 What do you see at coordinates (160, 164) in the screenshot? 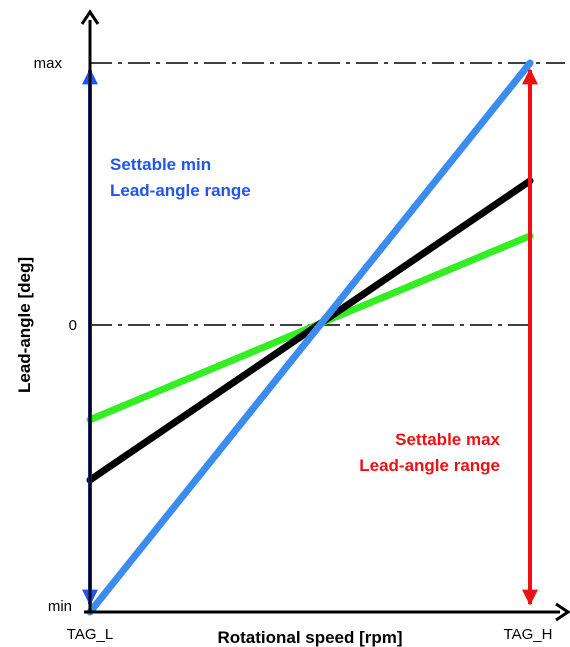
I see `min-range-label-line1: Settable min` at bounding box center [160, 164].